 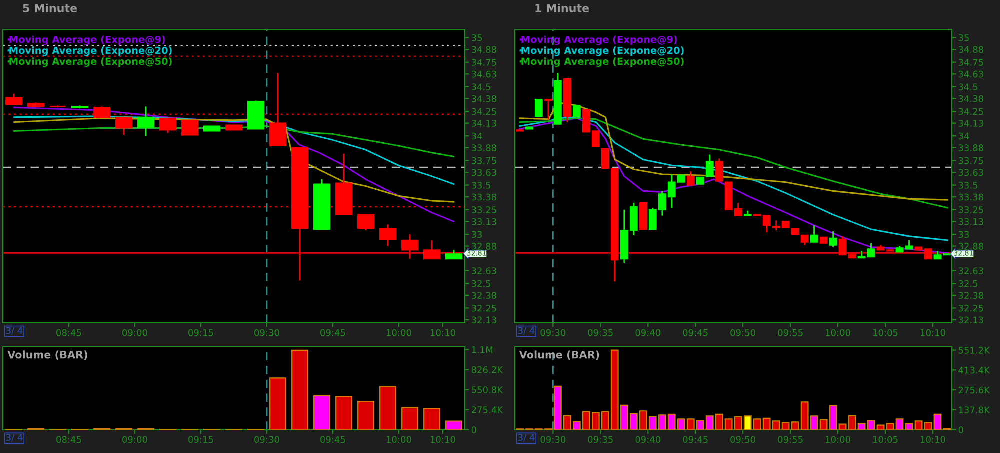 I want to click on y-tick-label: 826.2K, so click(x=488, y=370).